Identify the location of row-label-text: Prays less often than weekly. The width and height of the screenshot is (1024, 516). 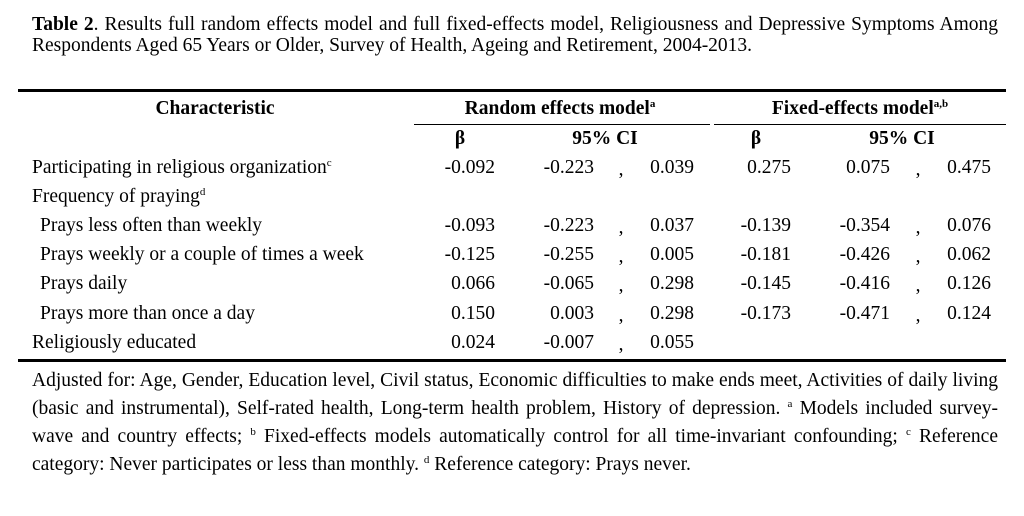
(151, 226).